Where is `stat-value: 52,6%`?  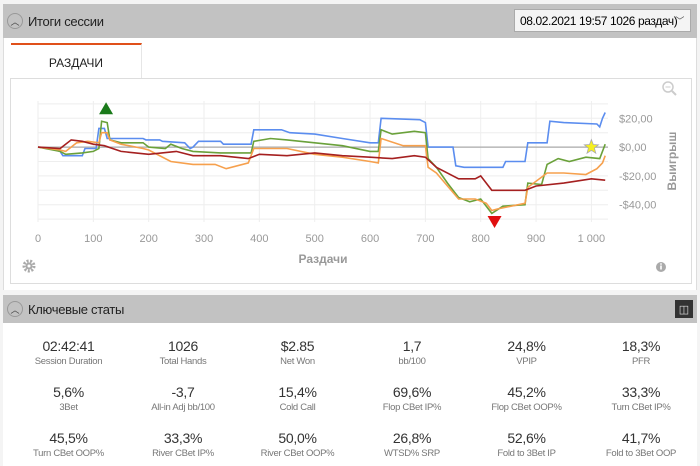
stat-value: 52,6% is located at coordinates (526, 438).